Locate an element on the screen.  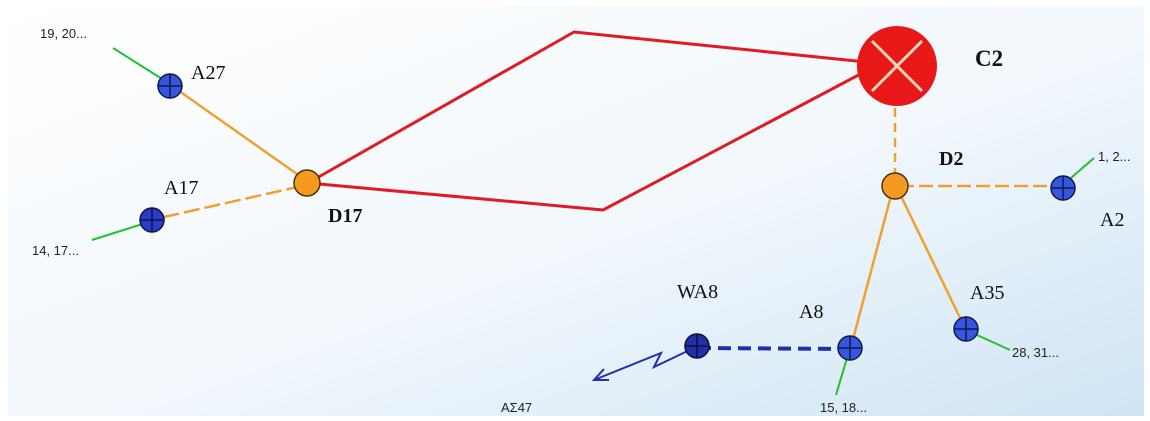
branch-line-d2-a35 is located at coordinates (931, 259).